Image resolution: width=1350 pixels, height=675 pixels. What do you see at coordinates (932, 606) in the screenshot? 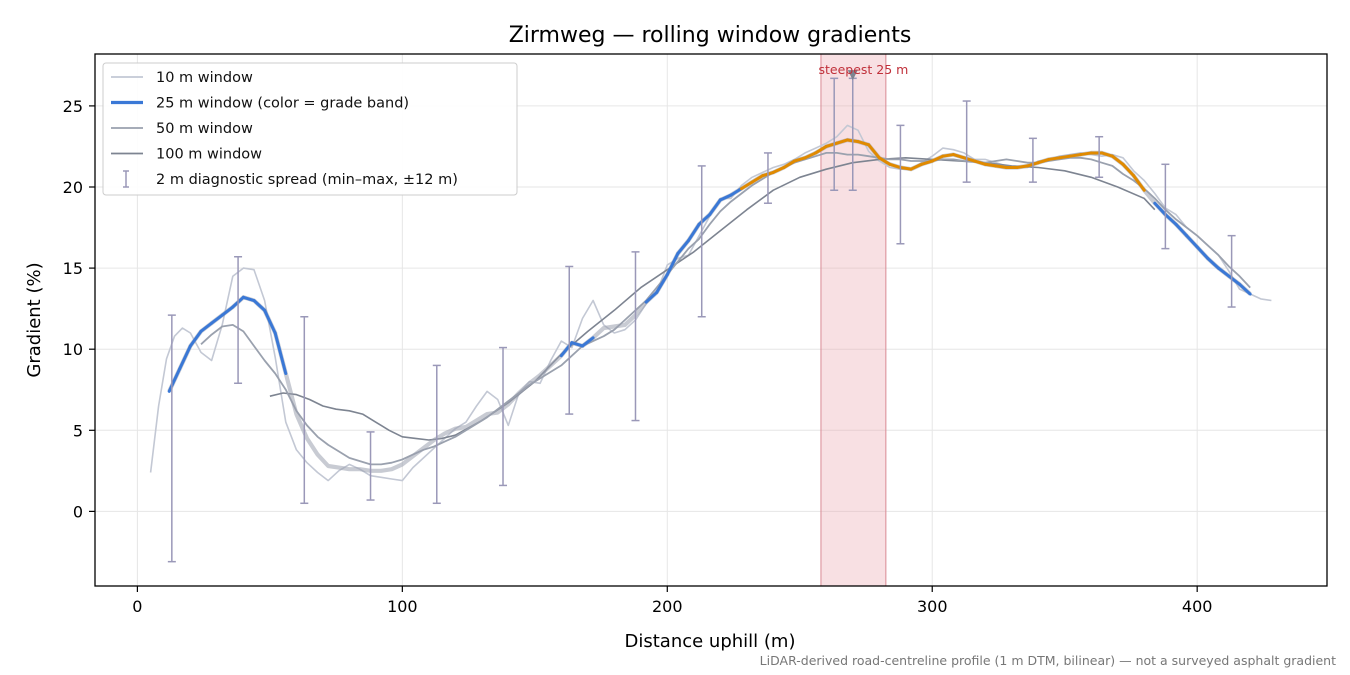
I see `x-tick-label: 300` at bounding box center [932, 606].